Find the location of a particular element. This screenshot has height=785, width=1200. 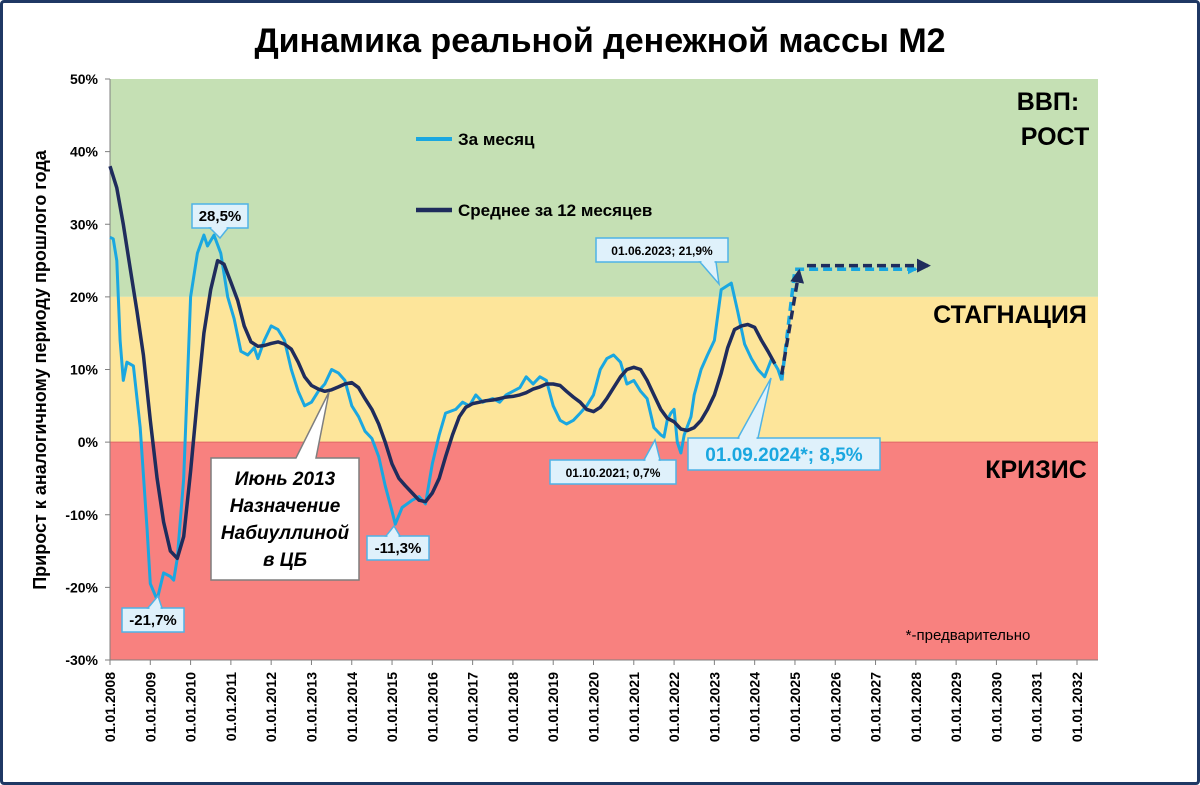

x-tick-label-8: 01.01.2016 is located at coordinates (432, 707).